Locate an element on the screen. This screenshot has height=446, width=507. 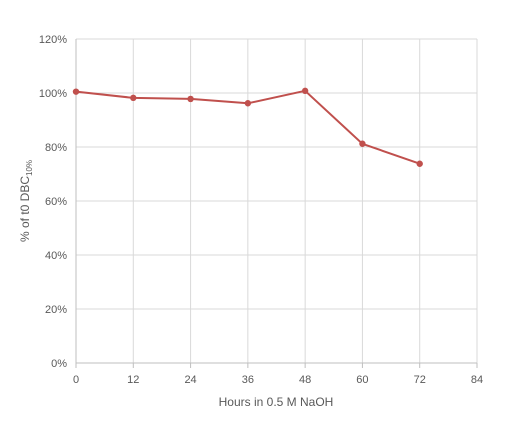
x-tick-label: 48 is located at coordinates (305, 380).